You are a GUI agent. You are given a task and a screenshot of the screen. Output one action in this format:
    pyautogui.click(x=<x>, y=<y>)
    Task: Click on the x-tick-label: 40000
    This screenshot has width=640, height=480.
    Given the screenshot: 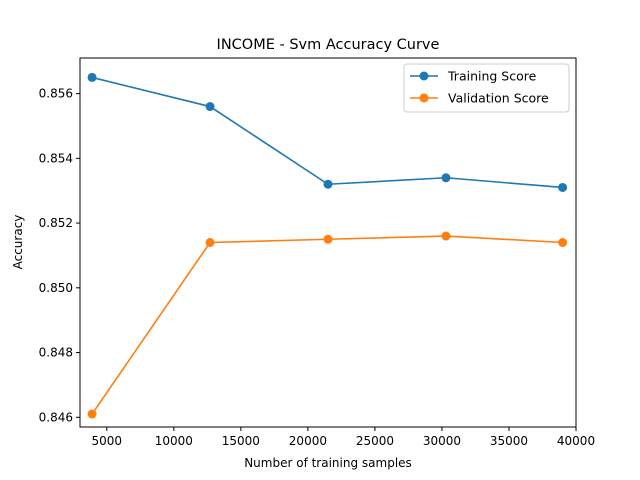 What is the action you would take?
    pyautogui.click(x=576, y=441)
    